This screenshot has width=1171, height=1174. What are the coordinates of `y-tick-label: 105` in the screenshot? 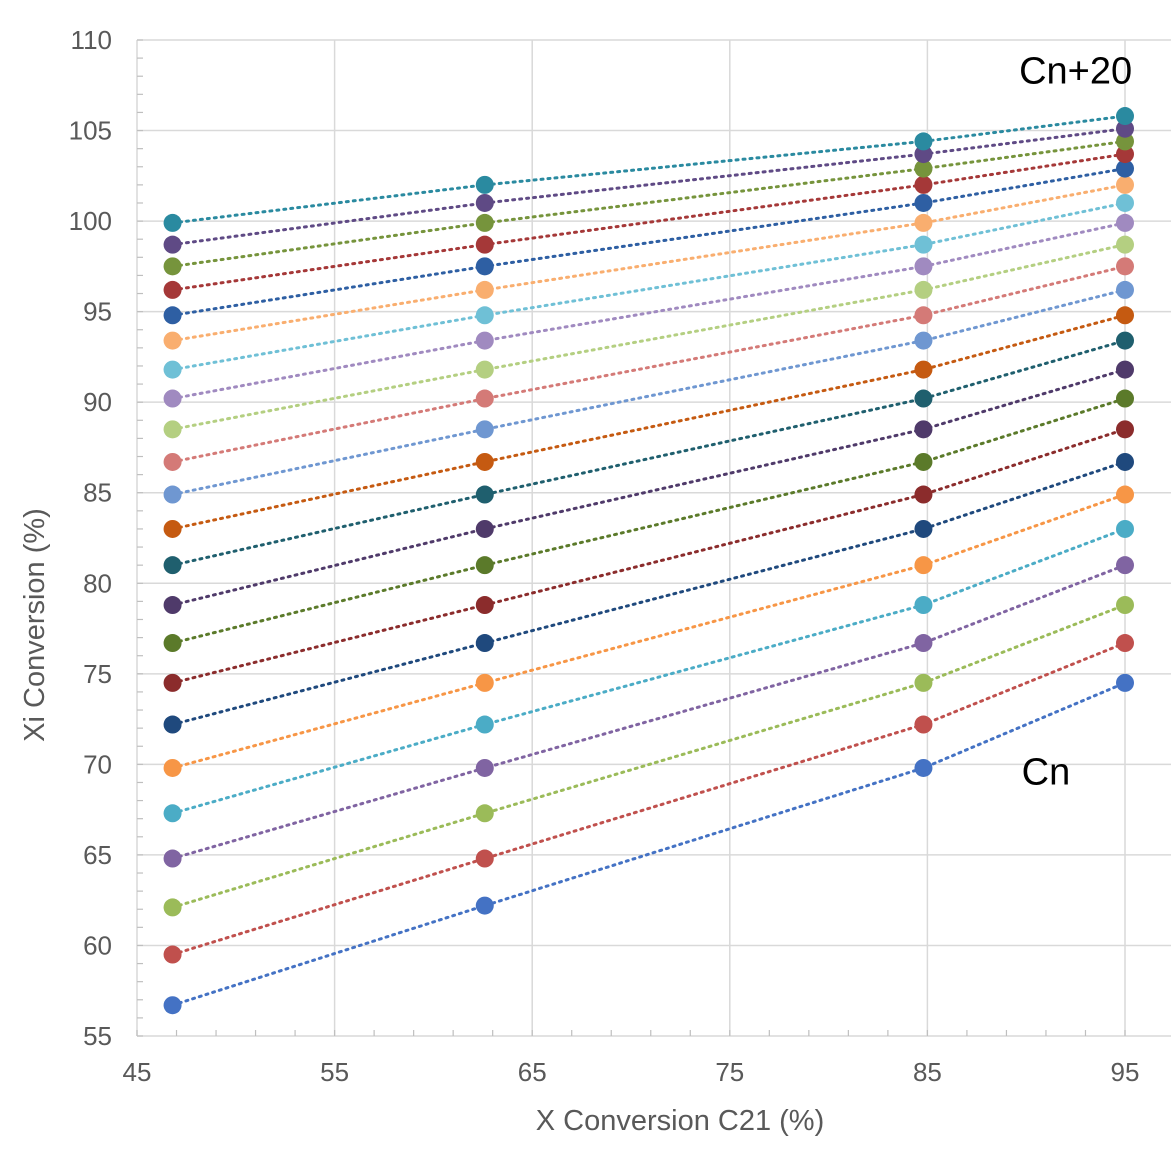 It's located at (90, 131).